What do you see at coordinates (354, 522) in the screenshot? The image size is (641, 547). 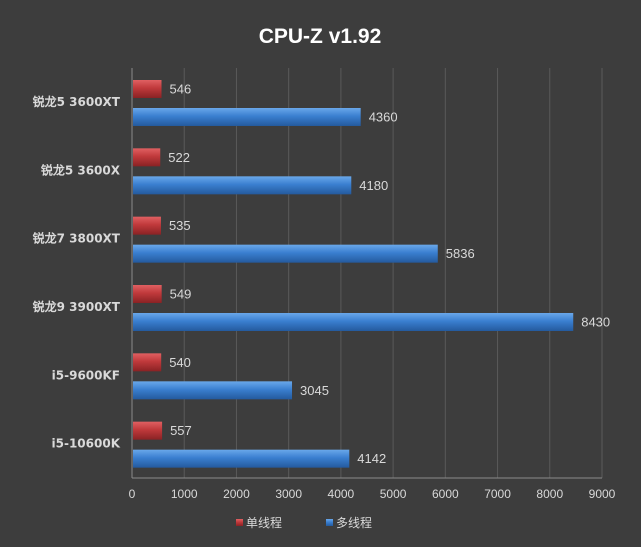 I see `legend-label: 多线程` at bounding box center [354, 522].